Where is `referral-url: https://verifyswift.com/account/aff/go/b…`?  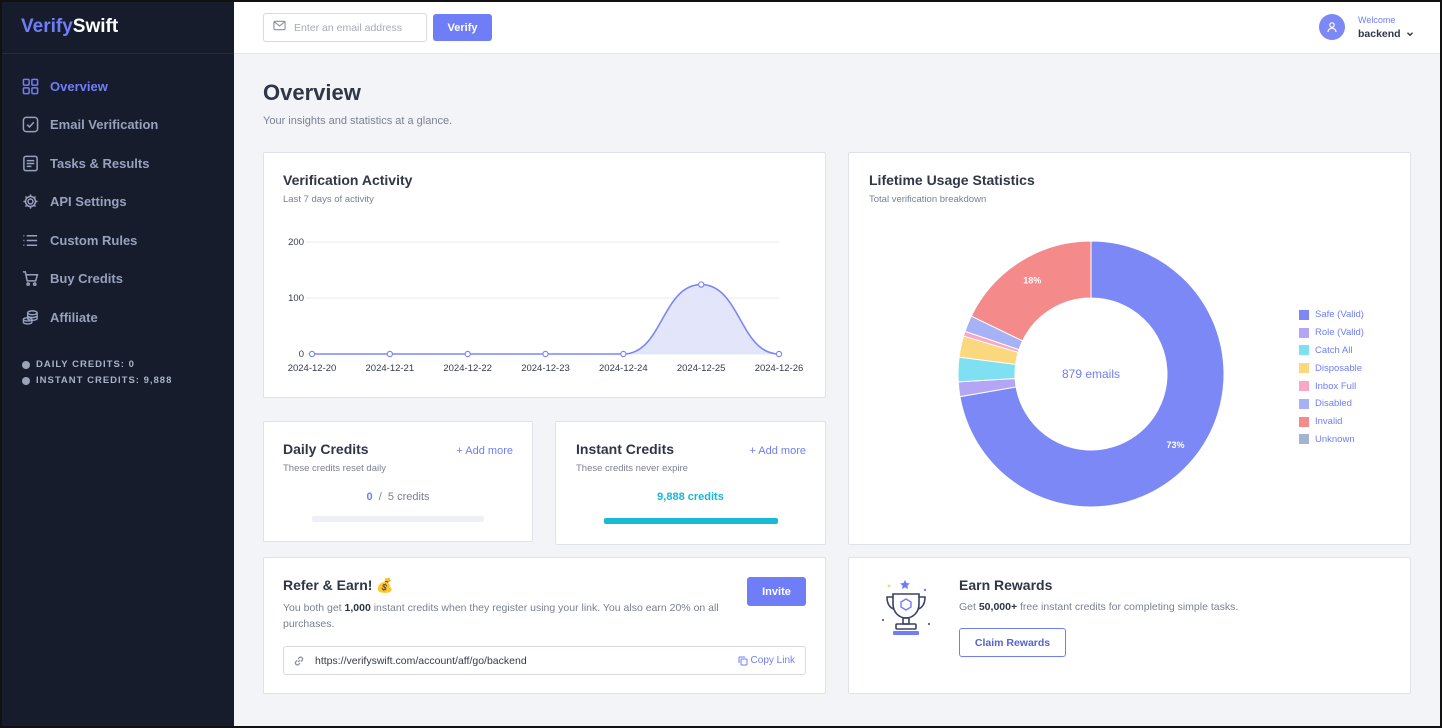
referral-url: https://verifyswift.com/account/aff/go/b… is located at coordinates (421, 660).